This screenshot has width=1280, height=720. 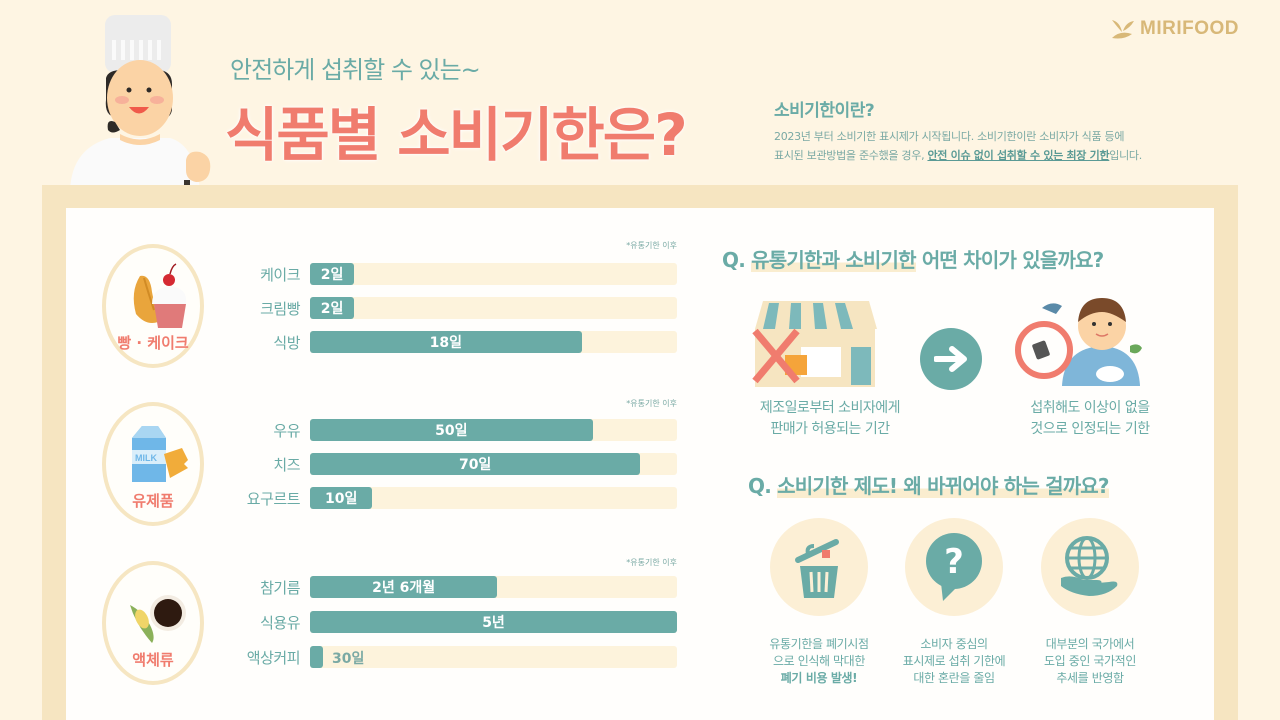 What do you see at coordinates (280, 622) in the screenshot?
I see `food-name: 식용유` at bounding box center [280, 622].